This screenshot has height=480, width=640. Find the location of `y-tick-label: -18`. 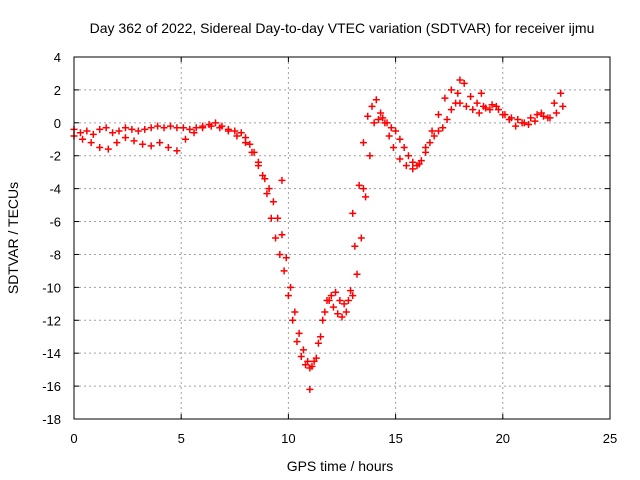

y-tick-label: -18 is located at coordinates (51, 419).